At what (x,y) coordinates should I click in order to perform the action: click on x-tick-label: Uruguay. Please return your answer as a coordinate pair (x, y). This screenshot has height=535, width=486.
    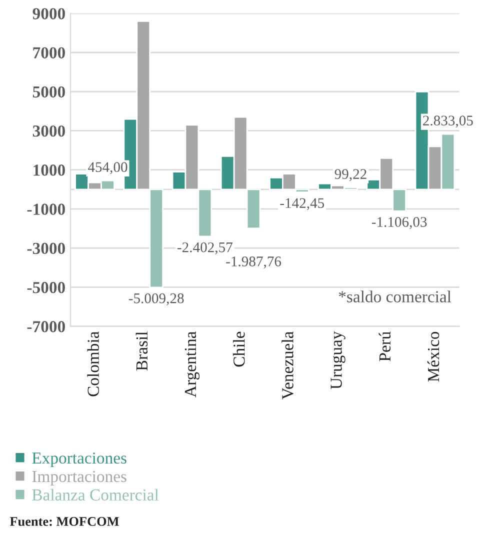
    Looking at the image, I should click on (338, 360).